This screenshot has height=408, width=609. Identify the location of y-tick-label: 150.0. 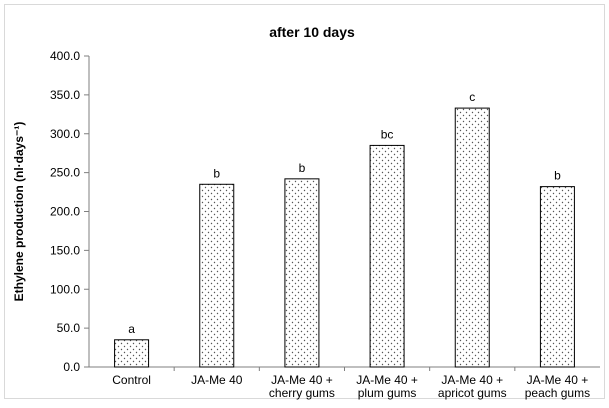
(65, 250).